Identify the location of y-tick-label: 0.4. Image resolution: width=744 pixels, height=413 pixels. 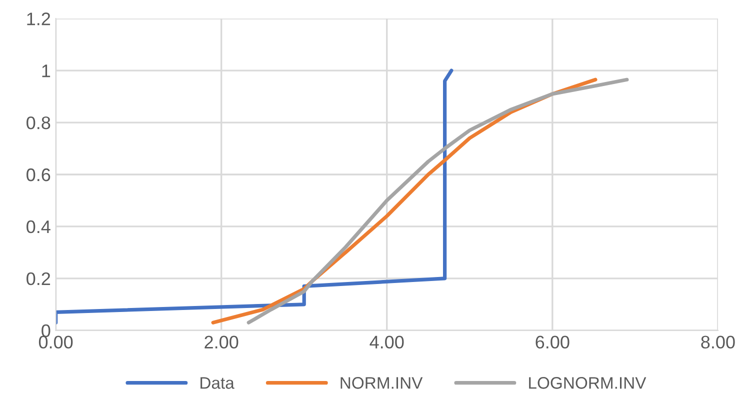
(38, 227).